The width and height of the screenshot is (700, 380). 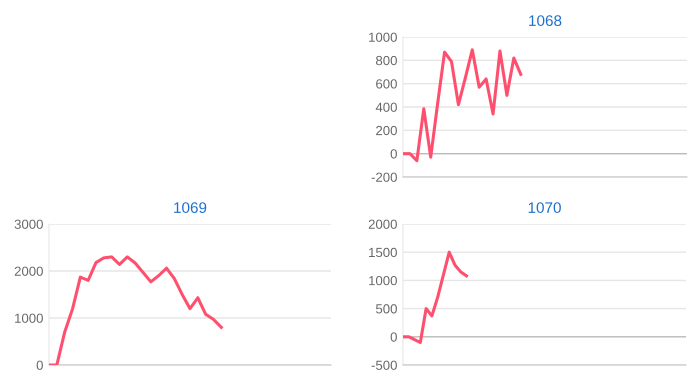 What do you see at coordinates (383, 253) in the screenshot?
I see `y-tick-label: 1500` at bounding box center [383, 253].